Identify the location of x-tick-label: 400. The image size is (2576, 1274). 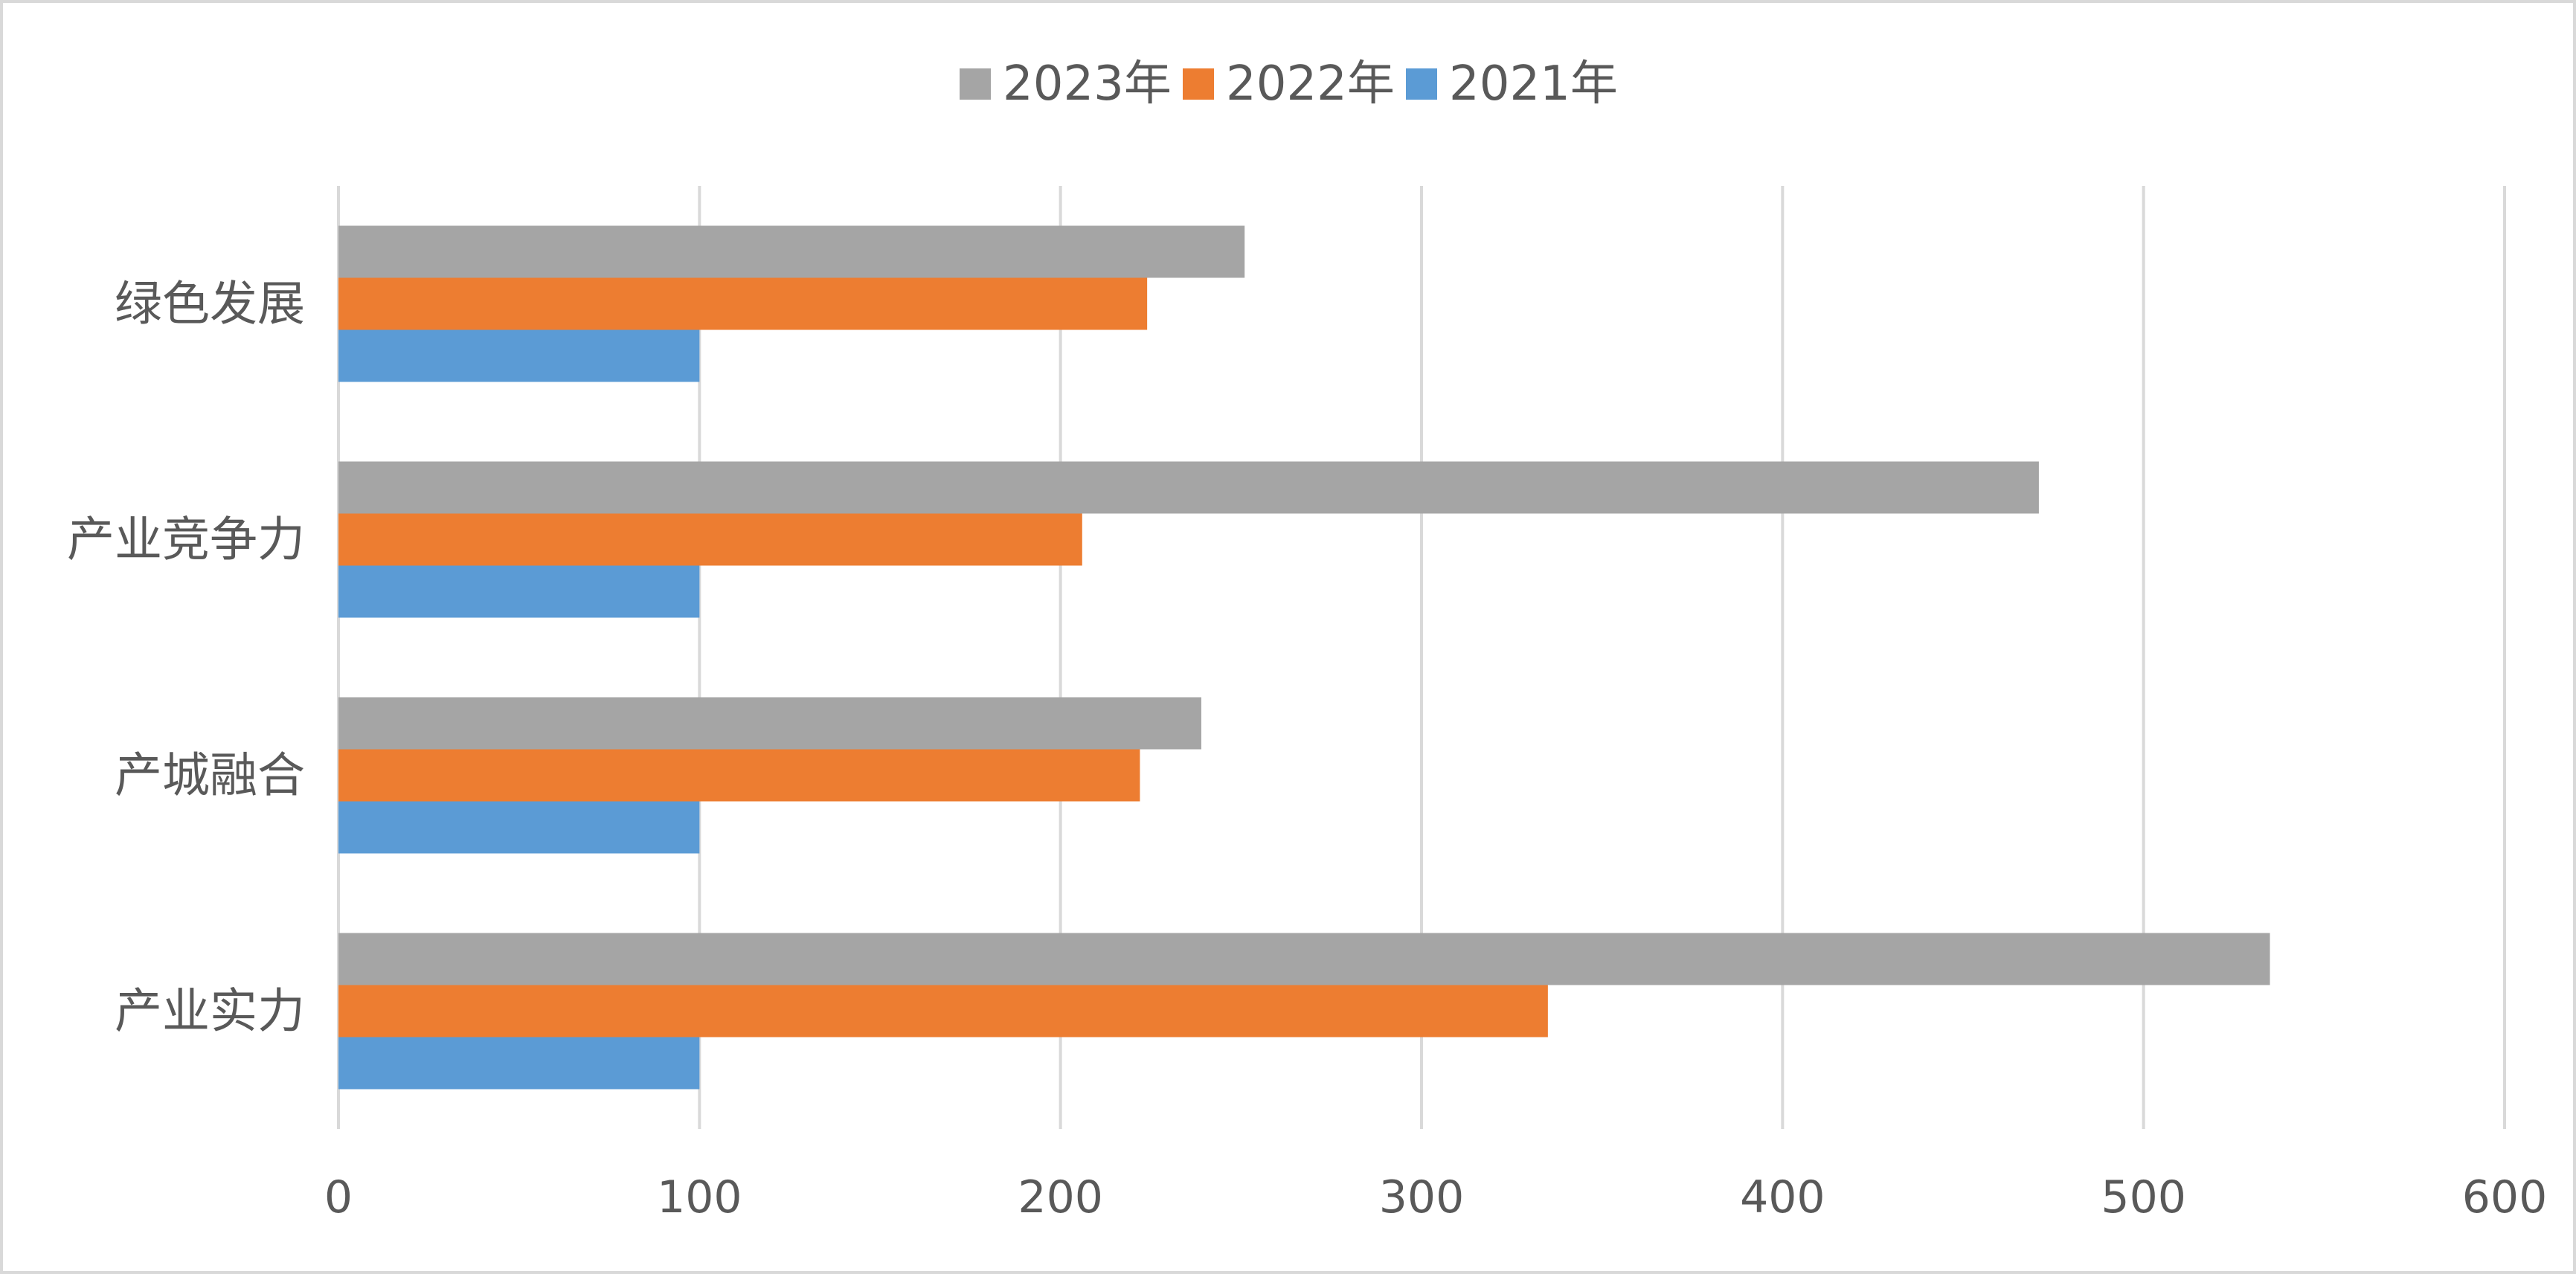
(1782, 1197).